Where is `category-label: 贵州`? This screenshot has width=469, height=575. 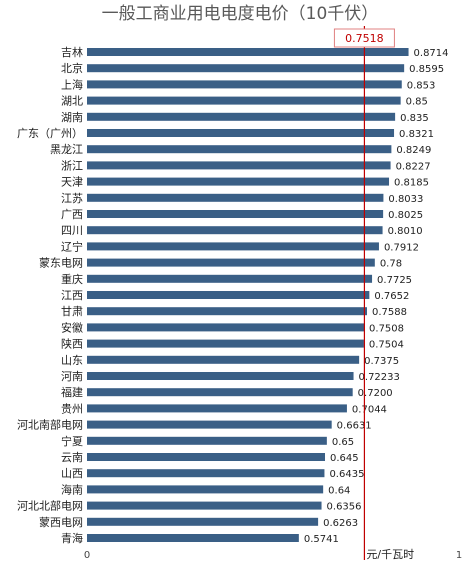
category-label: 贵州 is located at coordinates (72, 408).